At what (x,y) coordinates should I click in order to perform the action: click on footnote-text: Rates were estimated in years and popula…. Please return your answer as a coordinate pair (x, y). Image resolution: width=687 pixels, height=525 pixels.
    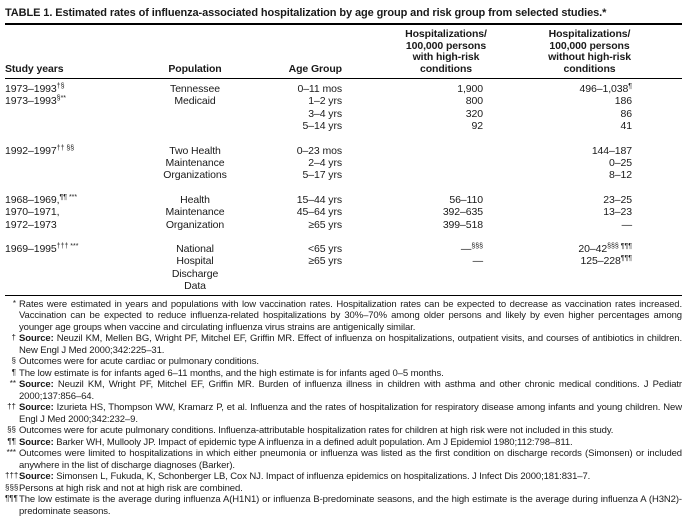
    Looking at the image, I should click on (350, 315).